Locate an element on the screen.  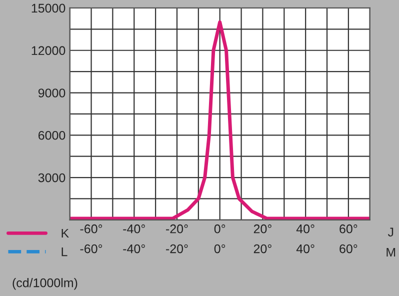
legend-label: L is located at coordinates (65, 251).